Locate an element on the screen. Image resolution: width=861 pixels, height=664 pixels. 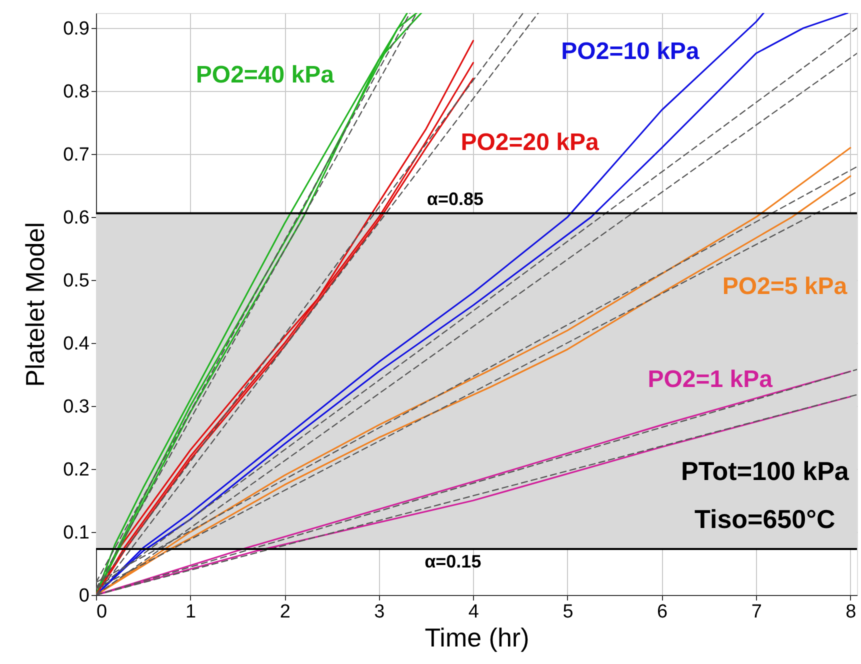
y-tick-label: 0.6 is located at coordinates (76, 218).